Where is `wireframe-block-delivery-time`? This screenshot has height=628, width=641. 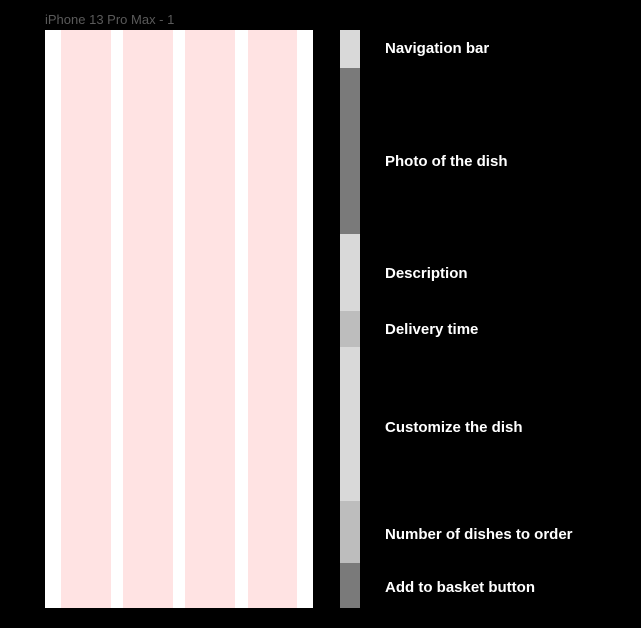 wireframe-block-delivery-time is located at coordinates (350, 329).